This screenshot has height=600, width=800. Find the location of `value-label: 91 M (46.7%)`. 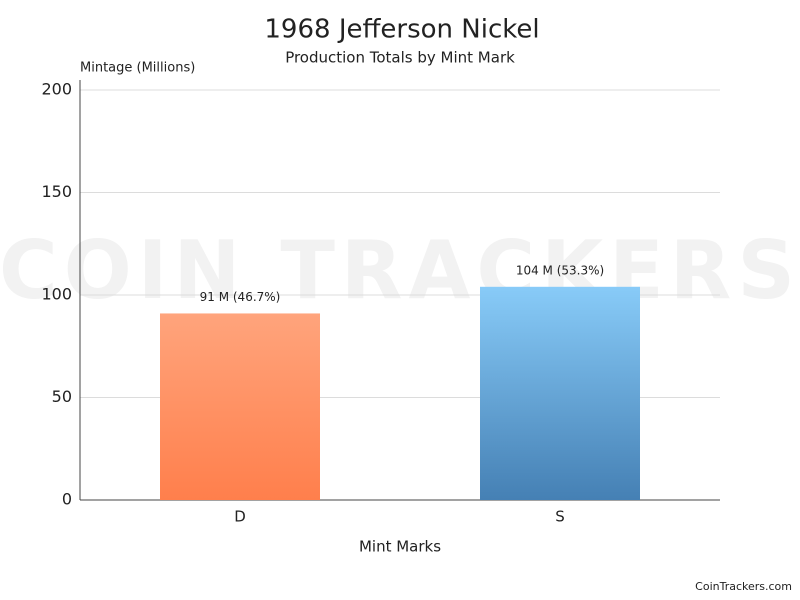

value-label: 91 M (46.7%) is located at coordinates (240, 297).